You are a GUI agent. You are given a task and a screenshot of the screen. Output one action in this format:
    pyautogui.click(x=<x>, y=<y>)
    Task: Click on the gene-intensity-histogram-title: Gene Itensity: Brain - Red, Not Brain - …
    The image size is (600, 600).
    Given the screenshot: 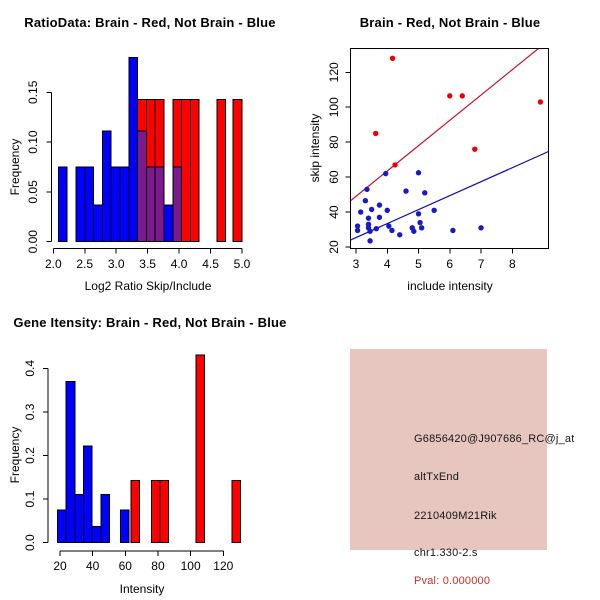 What is the action you would take?
    pyautogui.click(x=150, y=322)
    